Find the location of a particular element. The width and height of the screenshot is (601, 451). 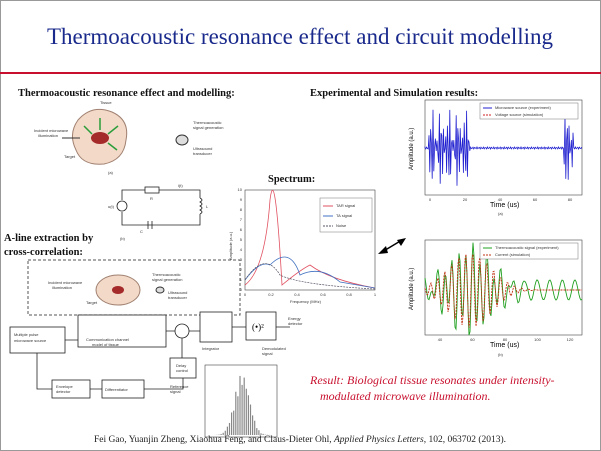

x-tick-label: 0.2 is located at coordinates (271, 294).